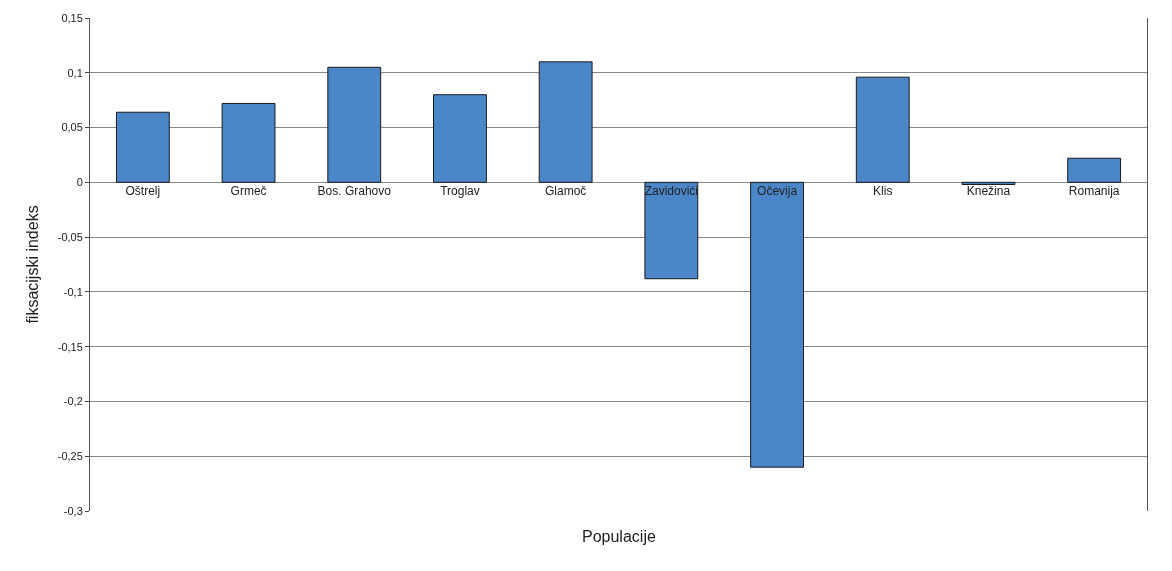  What do you see at coordinates (354, 191) in the screenshot?
I see `x-tick-label: Bos. Grahovo` at bounding box center [354, 191].